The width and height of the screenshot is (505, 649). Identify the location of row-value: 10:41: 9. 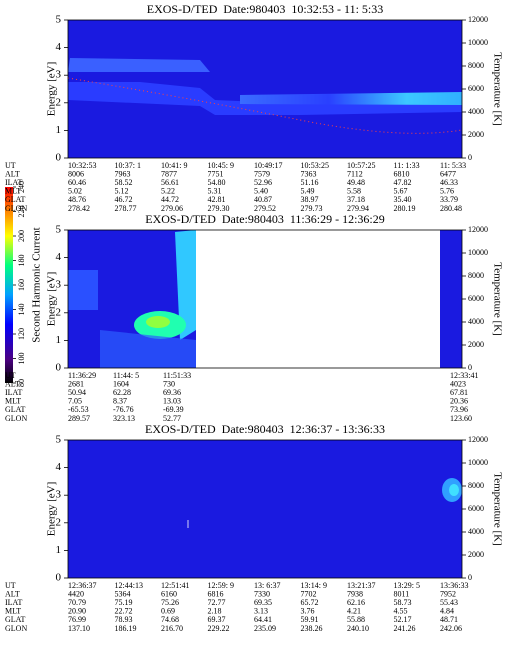
(174, 165).